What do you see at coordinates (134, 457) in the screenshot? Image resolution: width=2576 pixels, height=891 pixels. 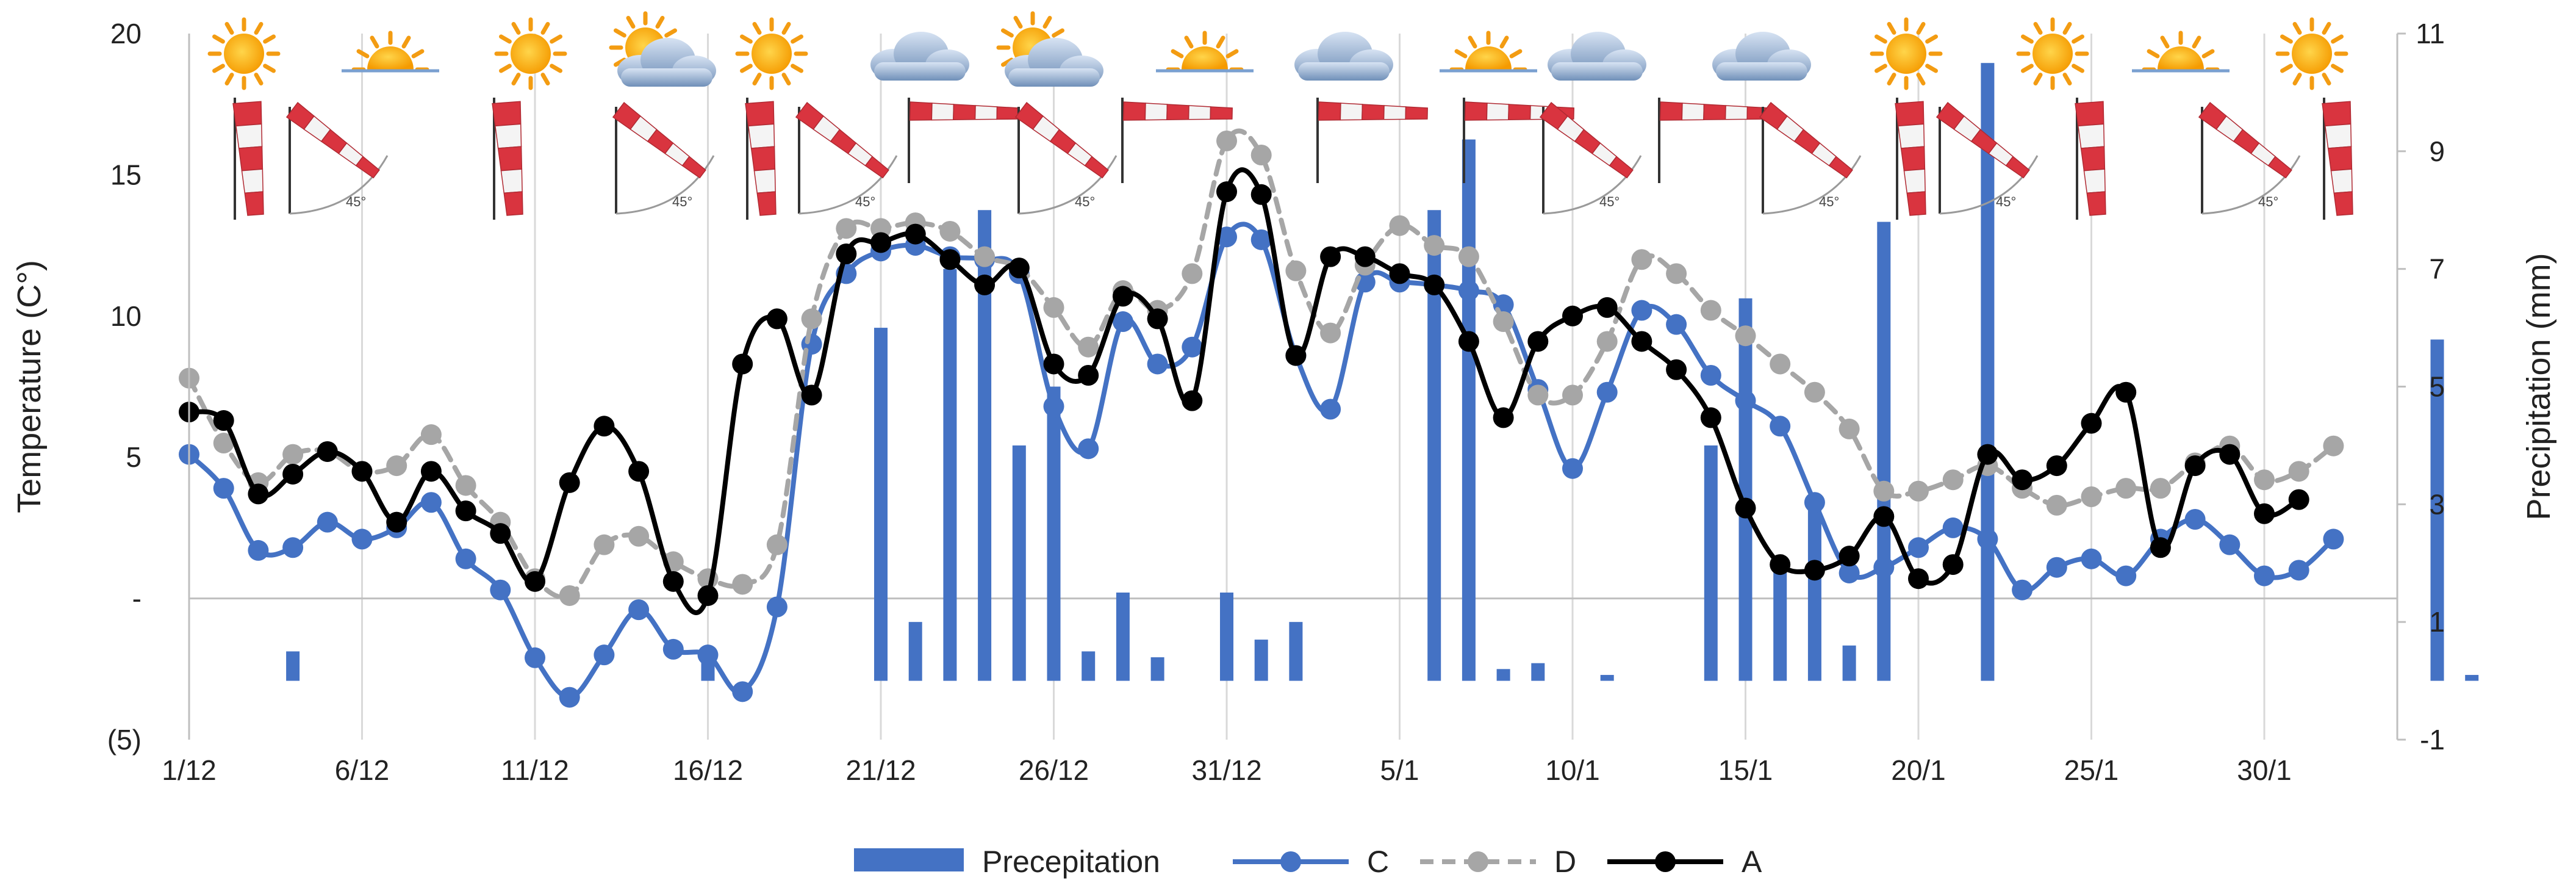 I see `y-tick-label-left: 5` at bounding box center [134, 457].